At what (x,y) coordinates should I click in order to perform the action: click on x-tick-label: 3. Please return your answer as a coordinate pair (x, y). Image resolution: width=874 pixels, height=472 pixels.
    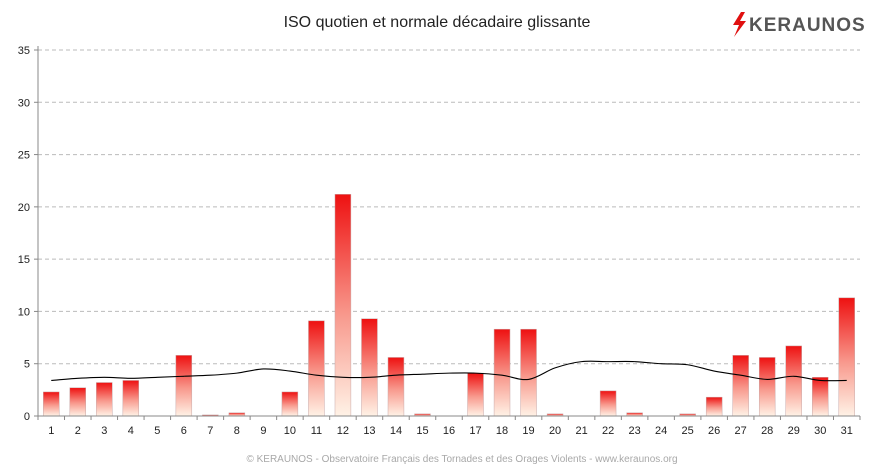
    Looking at the image, I should click on (104, 431).